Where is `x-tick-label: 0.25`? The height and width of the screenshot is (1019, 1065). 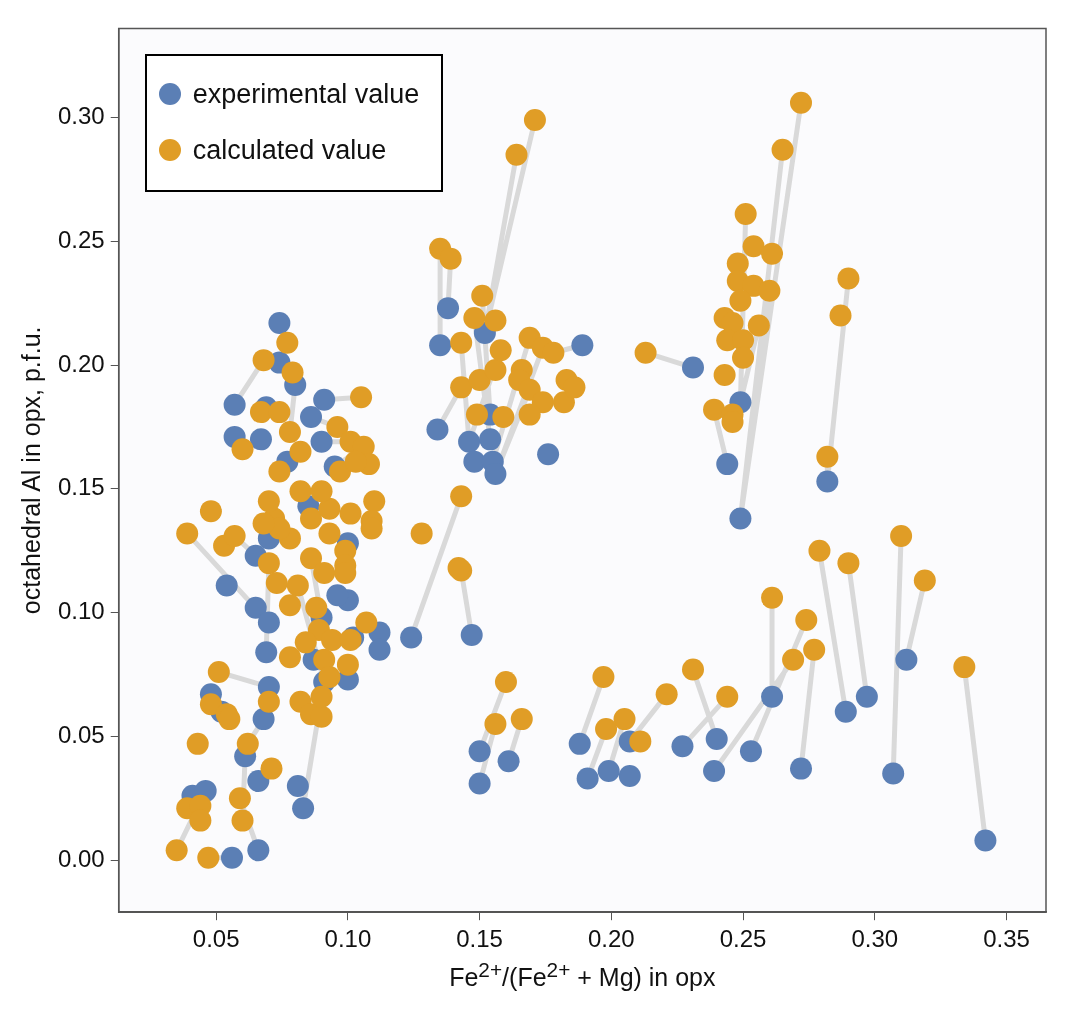 x-tick-label: 0.25 is located at coordinates (743, 939).